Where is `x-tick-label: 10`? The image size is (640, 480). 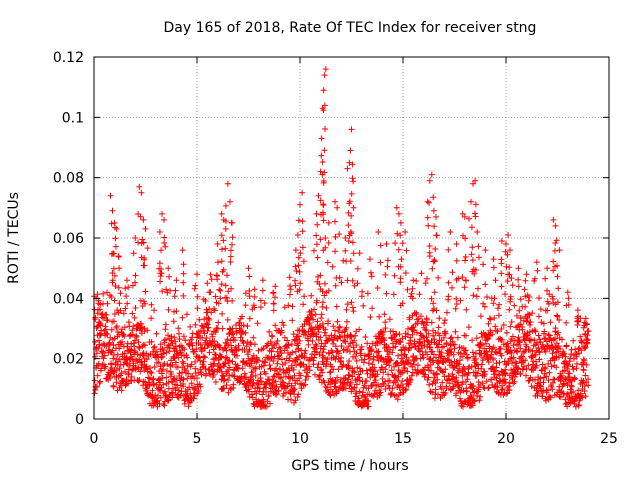 x-tick-label: 10 is located at coordinates (300, 439).